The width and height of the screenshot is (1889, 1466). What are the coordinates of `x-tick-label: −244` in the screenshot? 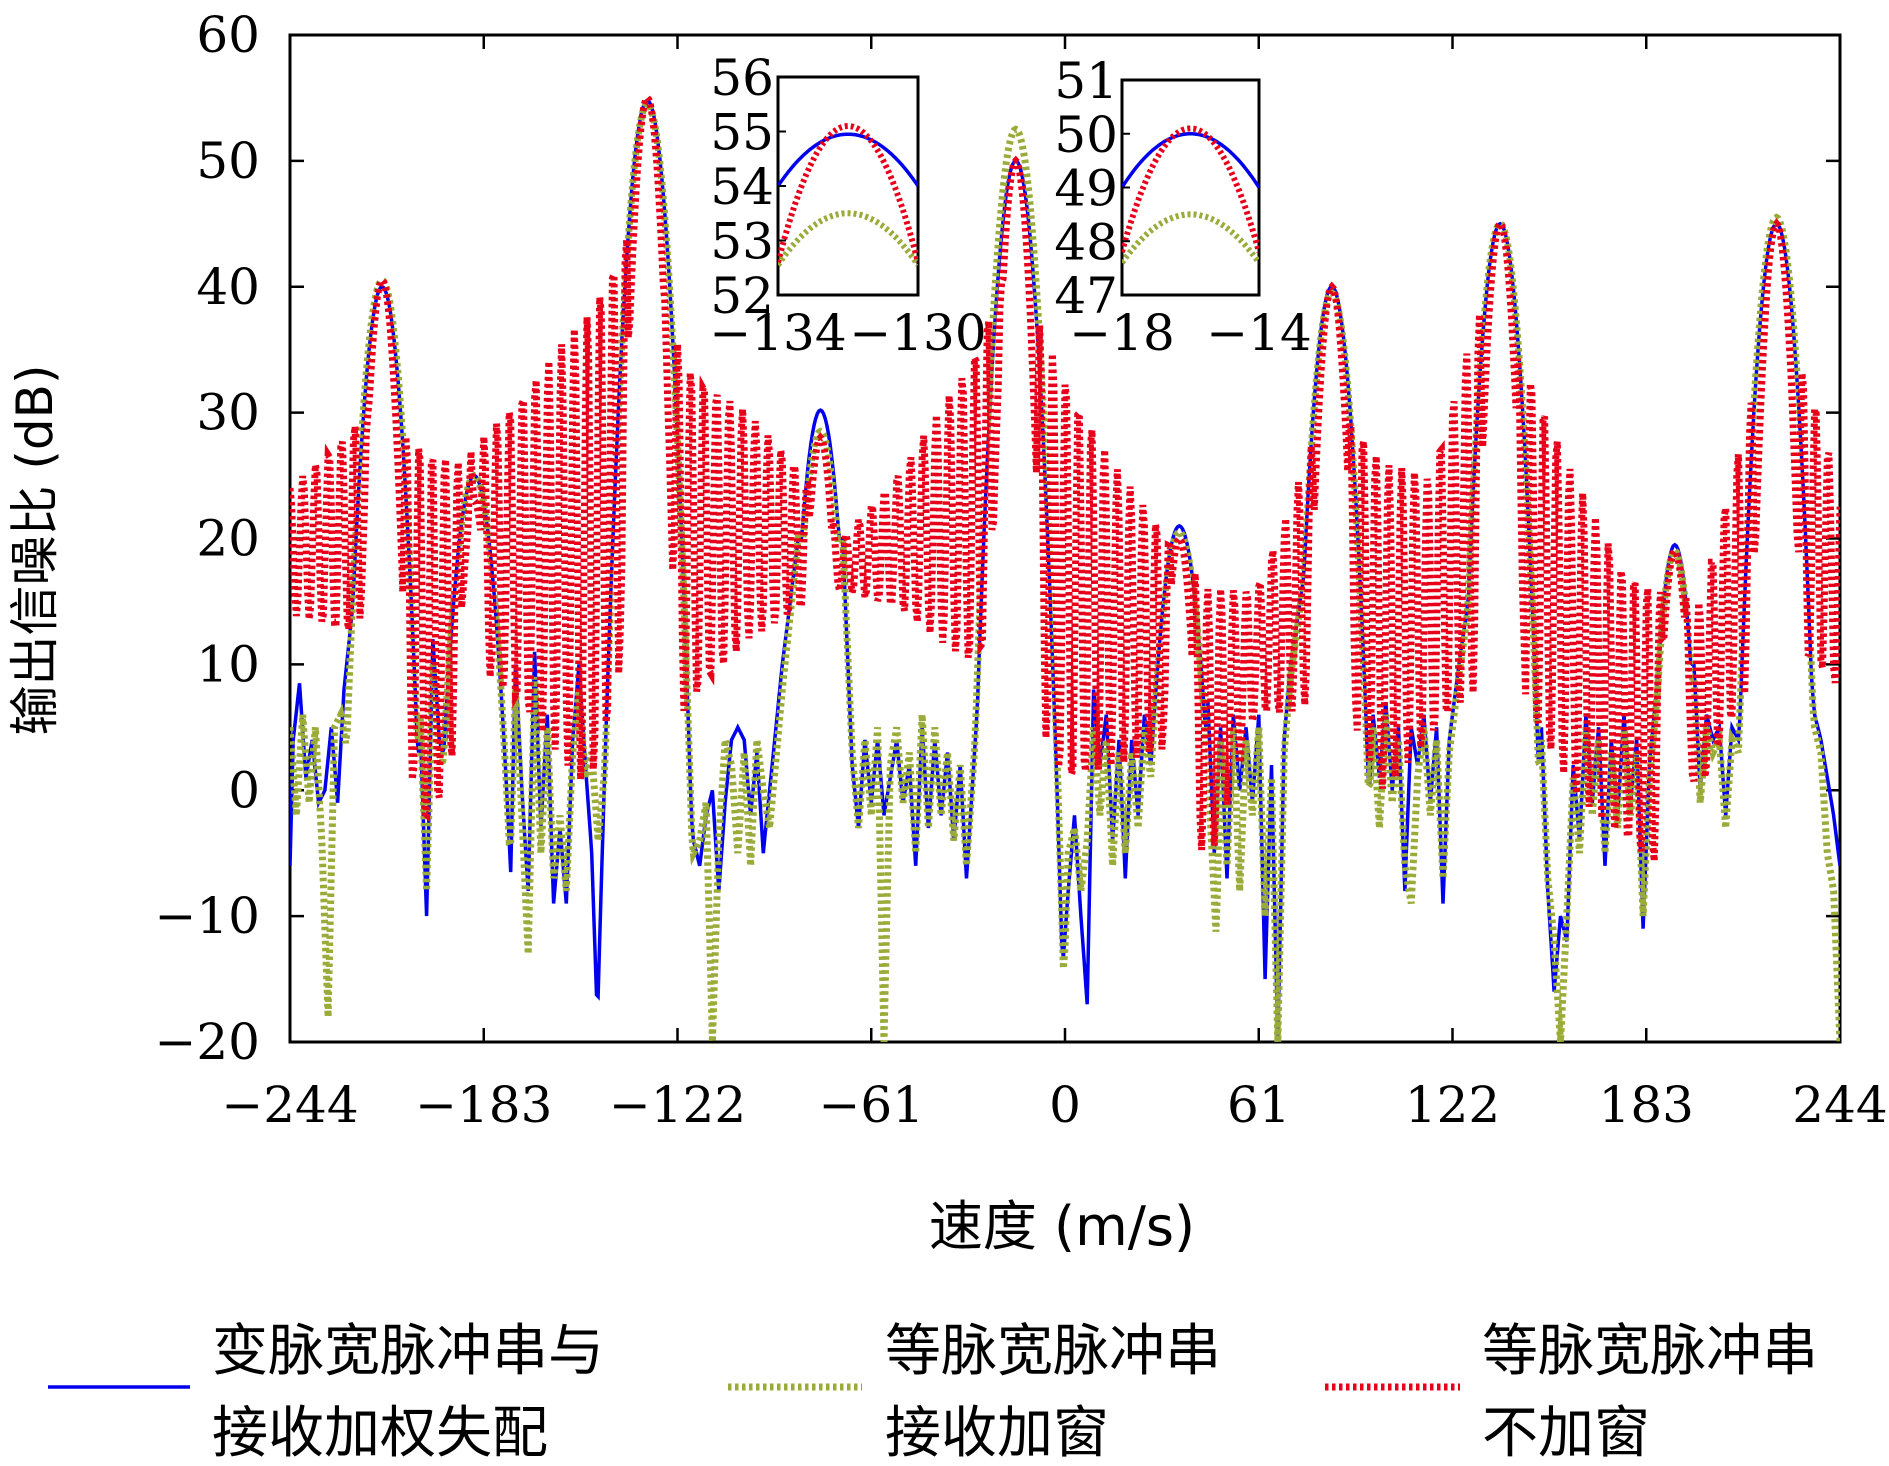 It's located at (289, 1105).